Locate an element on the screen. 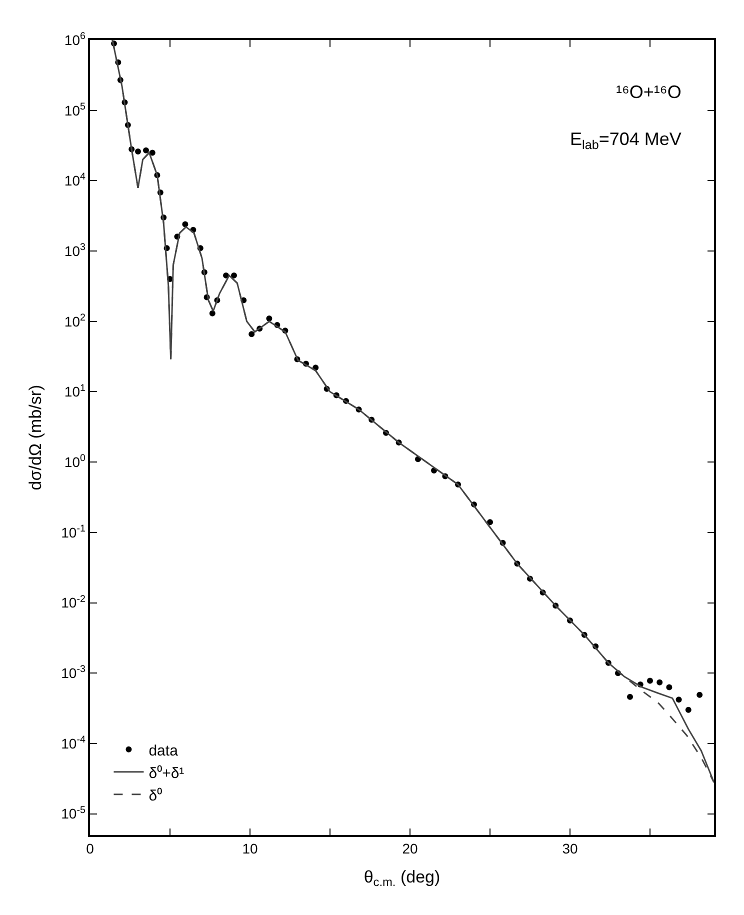  y-tick-label: 10$^{-3}$ is located at coordinates (73, 673).